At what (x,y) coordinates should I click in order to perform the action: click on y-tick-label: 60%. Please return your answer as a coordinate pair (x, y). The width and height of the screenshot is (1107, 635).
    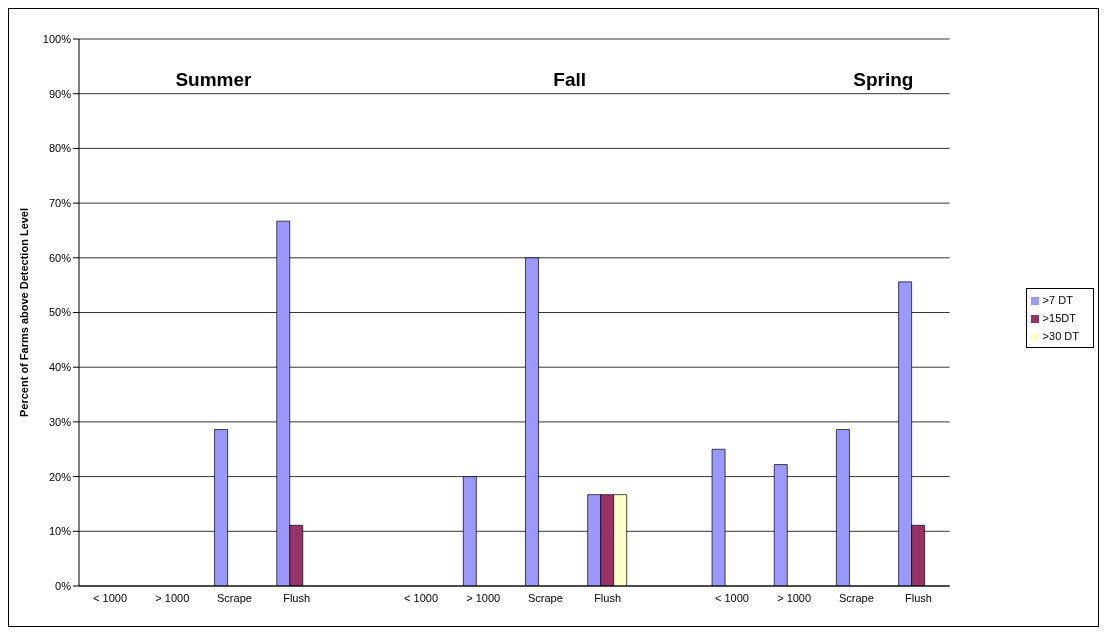
    Looking at the image, I should click on (60, 257).